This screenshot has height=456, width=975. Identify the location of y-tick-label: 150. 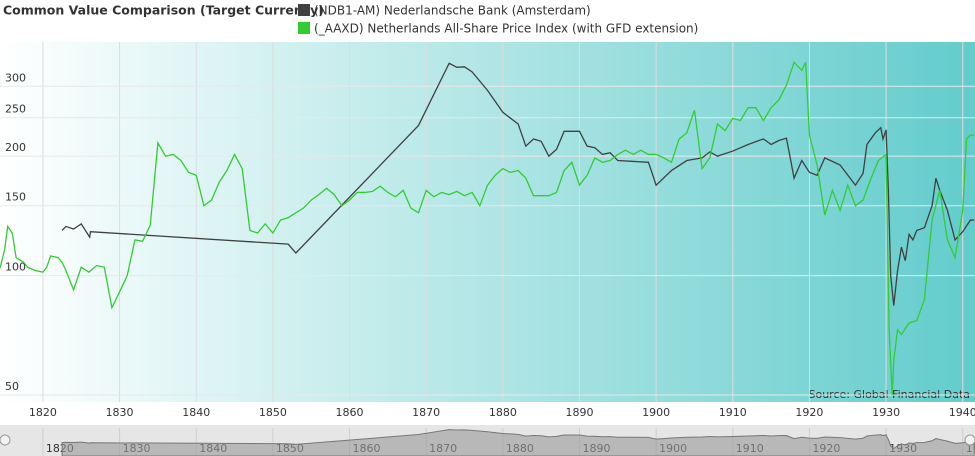
(15, 197).